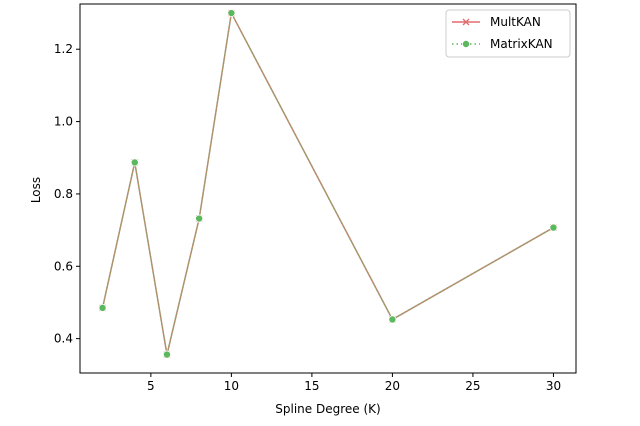  What do you see at coordinates (553, 386) in the screenshot?
I see `x-tick-label: 30` at bounding box center [553, 386].